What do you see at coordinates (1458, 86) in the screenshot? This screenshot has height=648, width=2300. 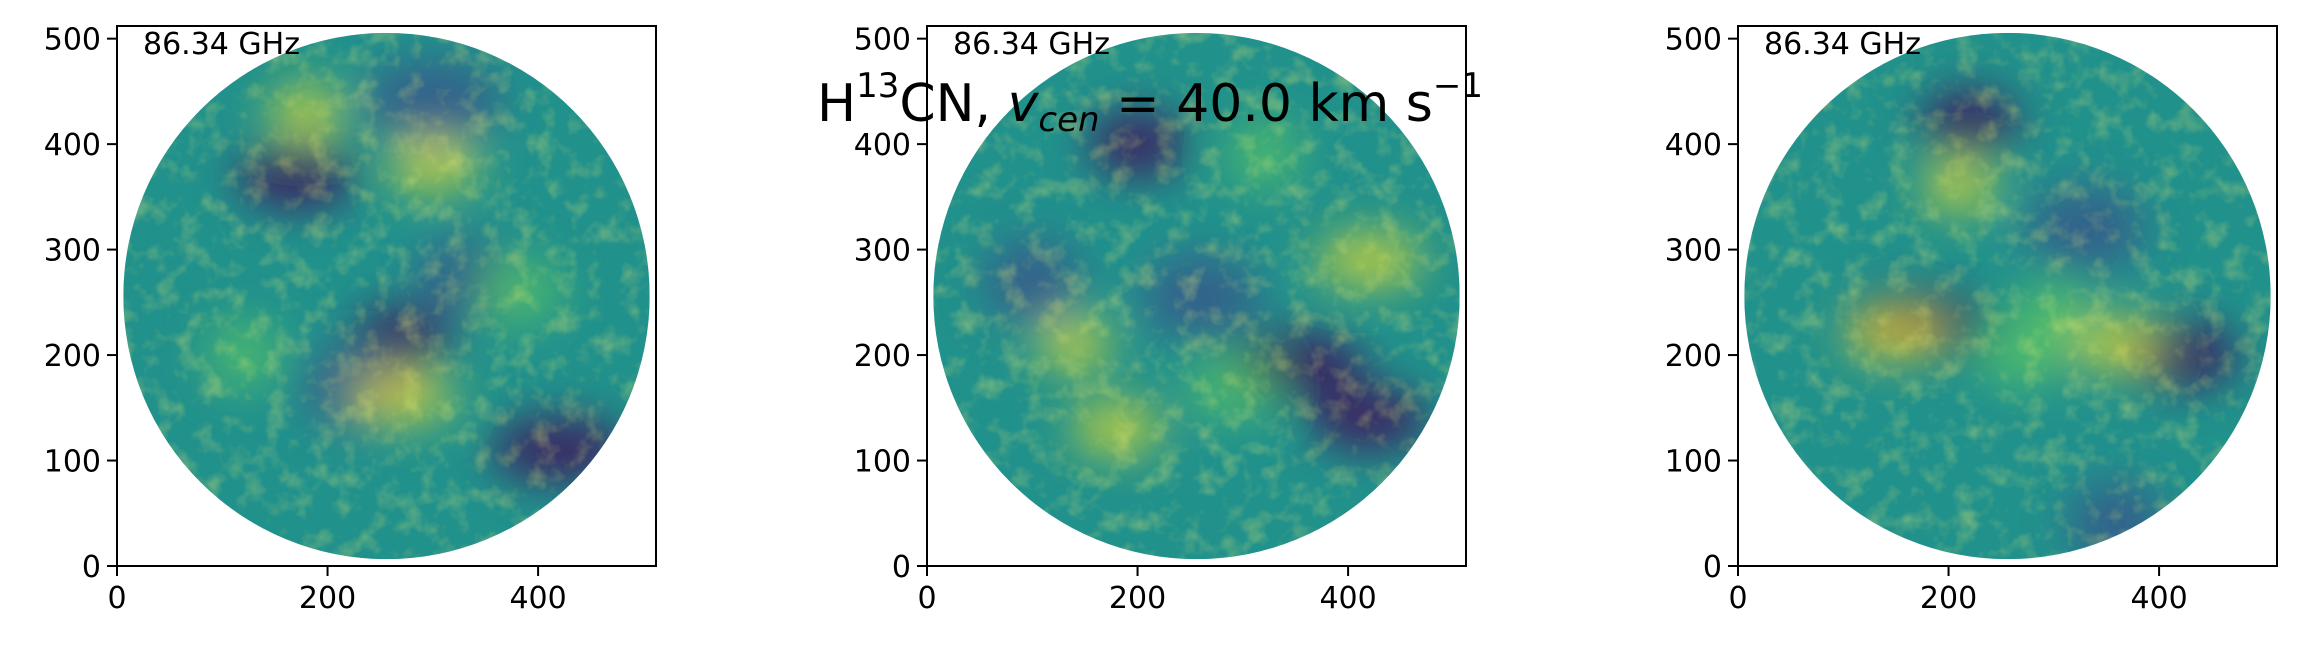 I see `title-unit-exponent: −1` at bounding box center [1458, 86].